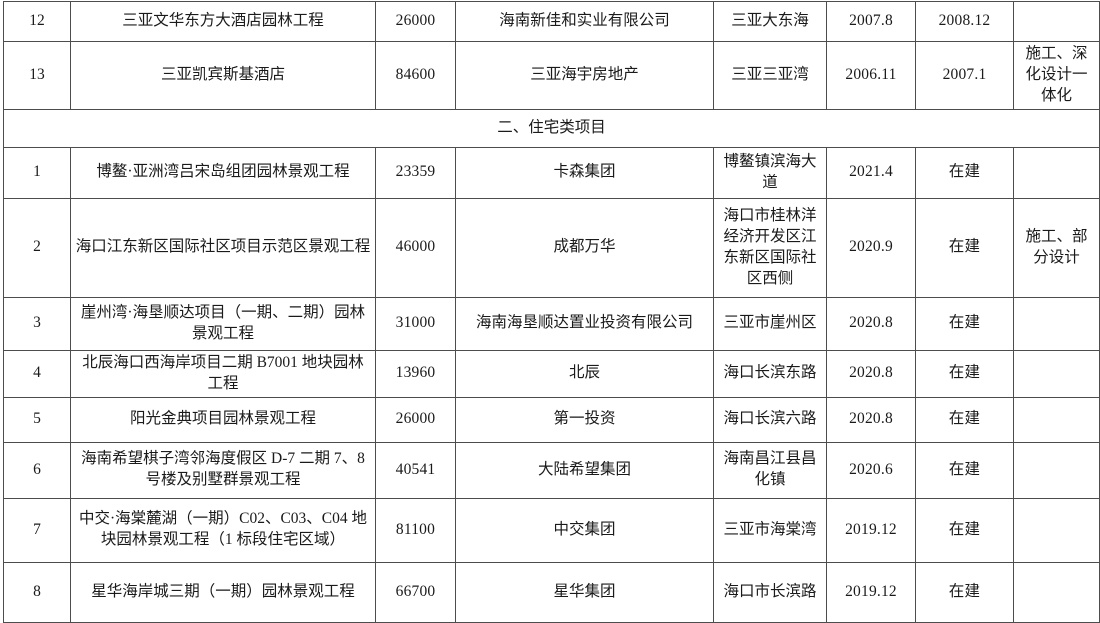  What do you see at coordinates (415, 470) in the screenshot?
I see `cell-area: 40541` at bounding box center [415, 470].